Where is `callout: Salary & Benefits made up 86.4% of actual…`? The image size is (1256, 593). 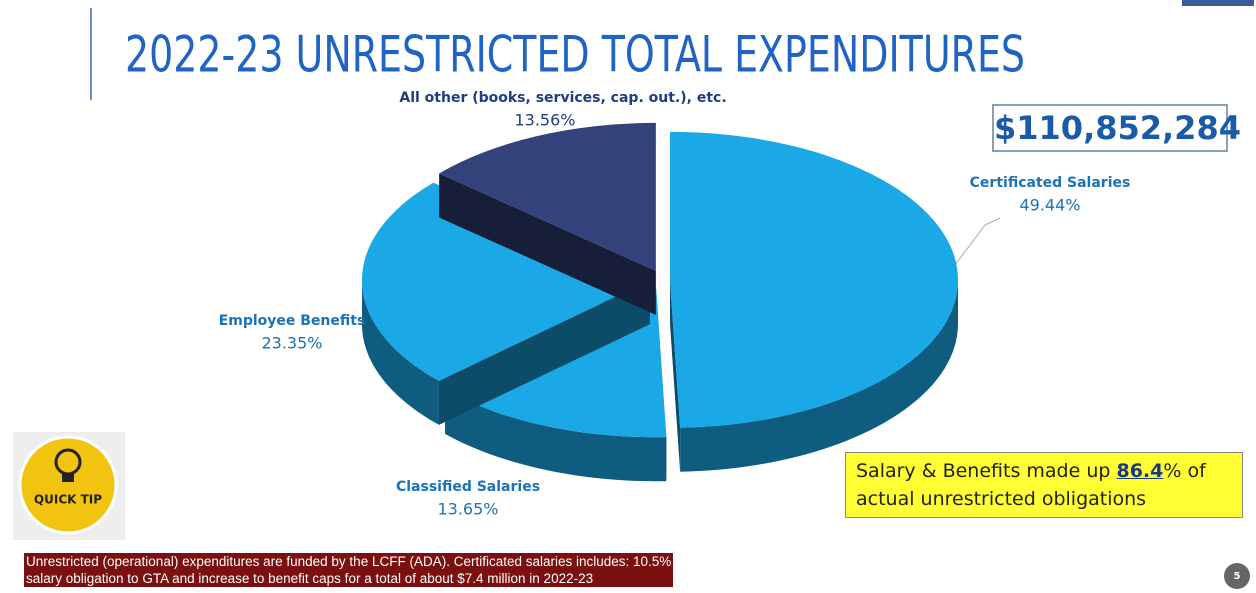 callout: Salary & Benefits made up 86.4% of actual… is located at coordinates (1044, 485).